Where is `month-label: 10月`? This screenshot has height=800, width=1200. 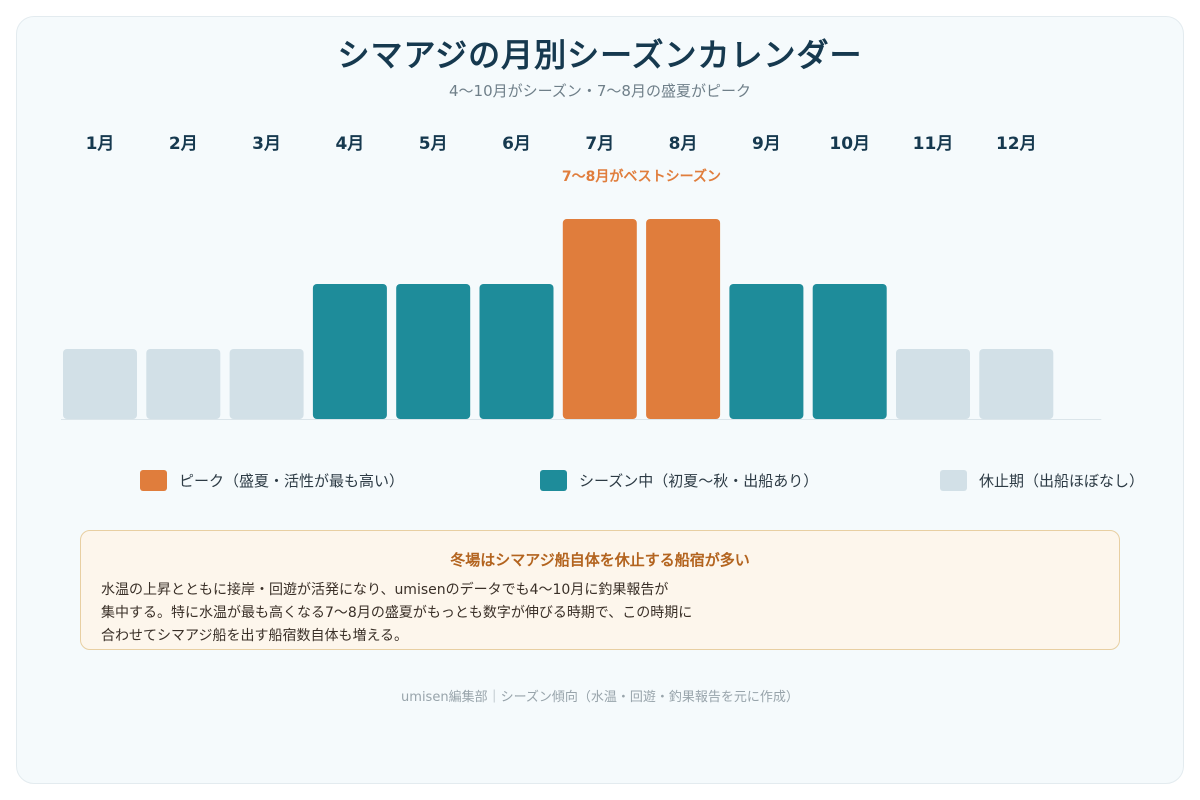
month-label: 10月 is located at coordinates (849, 144).